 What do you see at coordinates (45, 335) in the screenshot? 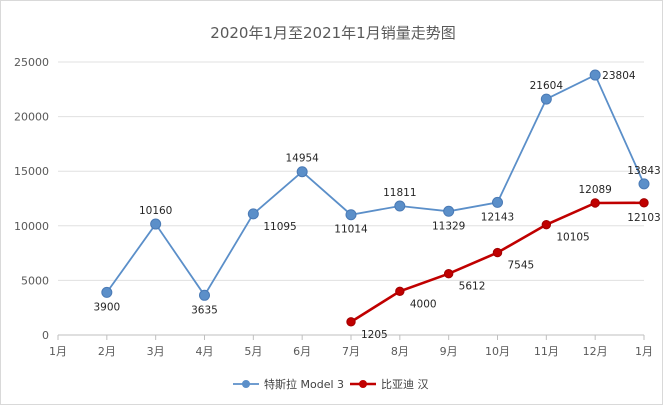
I see `y-tick-label: 0` at bounding box center [45, 335].